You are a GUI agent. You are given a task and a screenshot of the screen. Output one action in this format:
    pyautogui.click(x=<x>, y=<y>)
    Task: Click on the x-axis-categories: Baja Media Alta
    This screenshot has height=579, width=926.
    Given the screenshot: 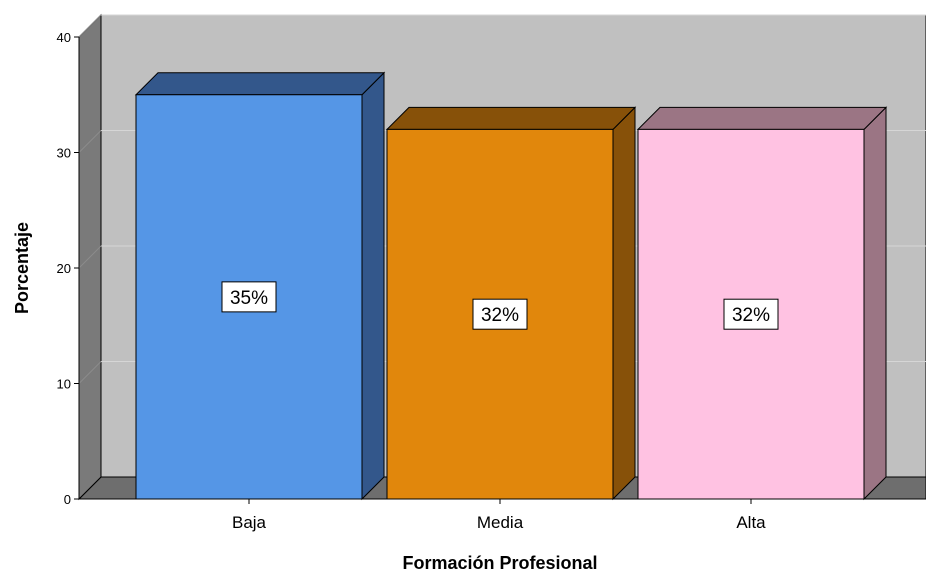 What is the action you would take?
    pyautogui.click(x=499, y=515)
    